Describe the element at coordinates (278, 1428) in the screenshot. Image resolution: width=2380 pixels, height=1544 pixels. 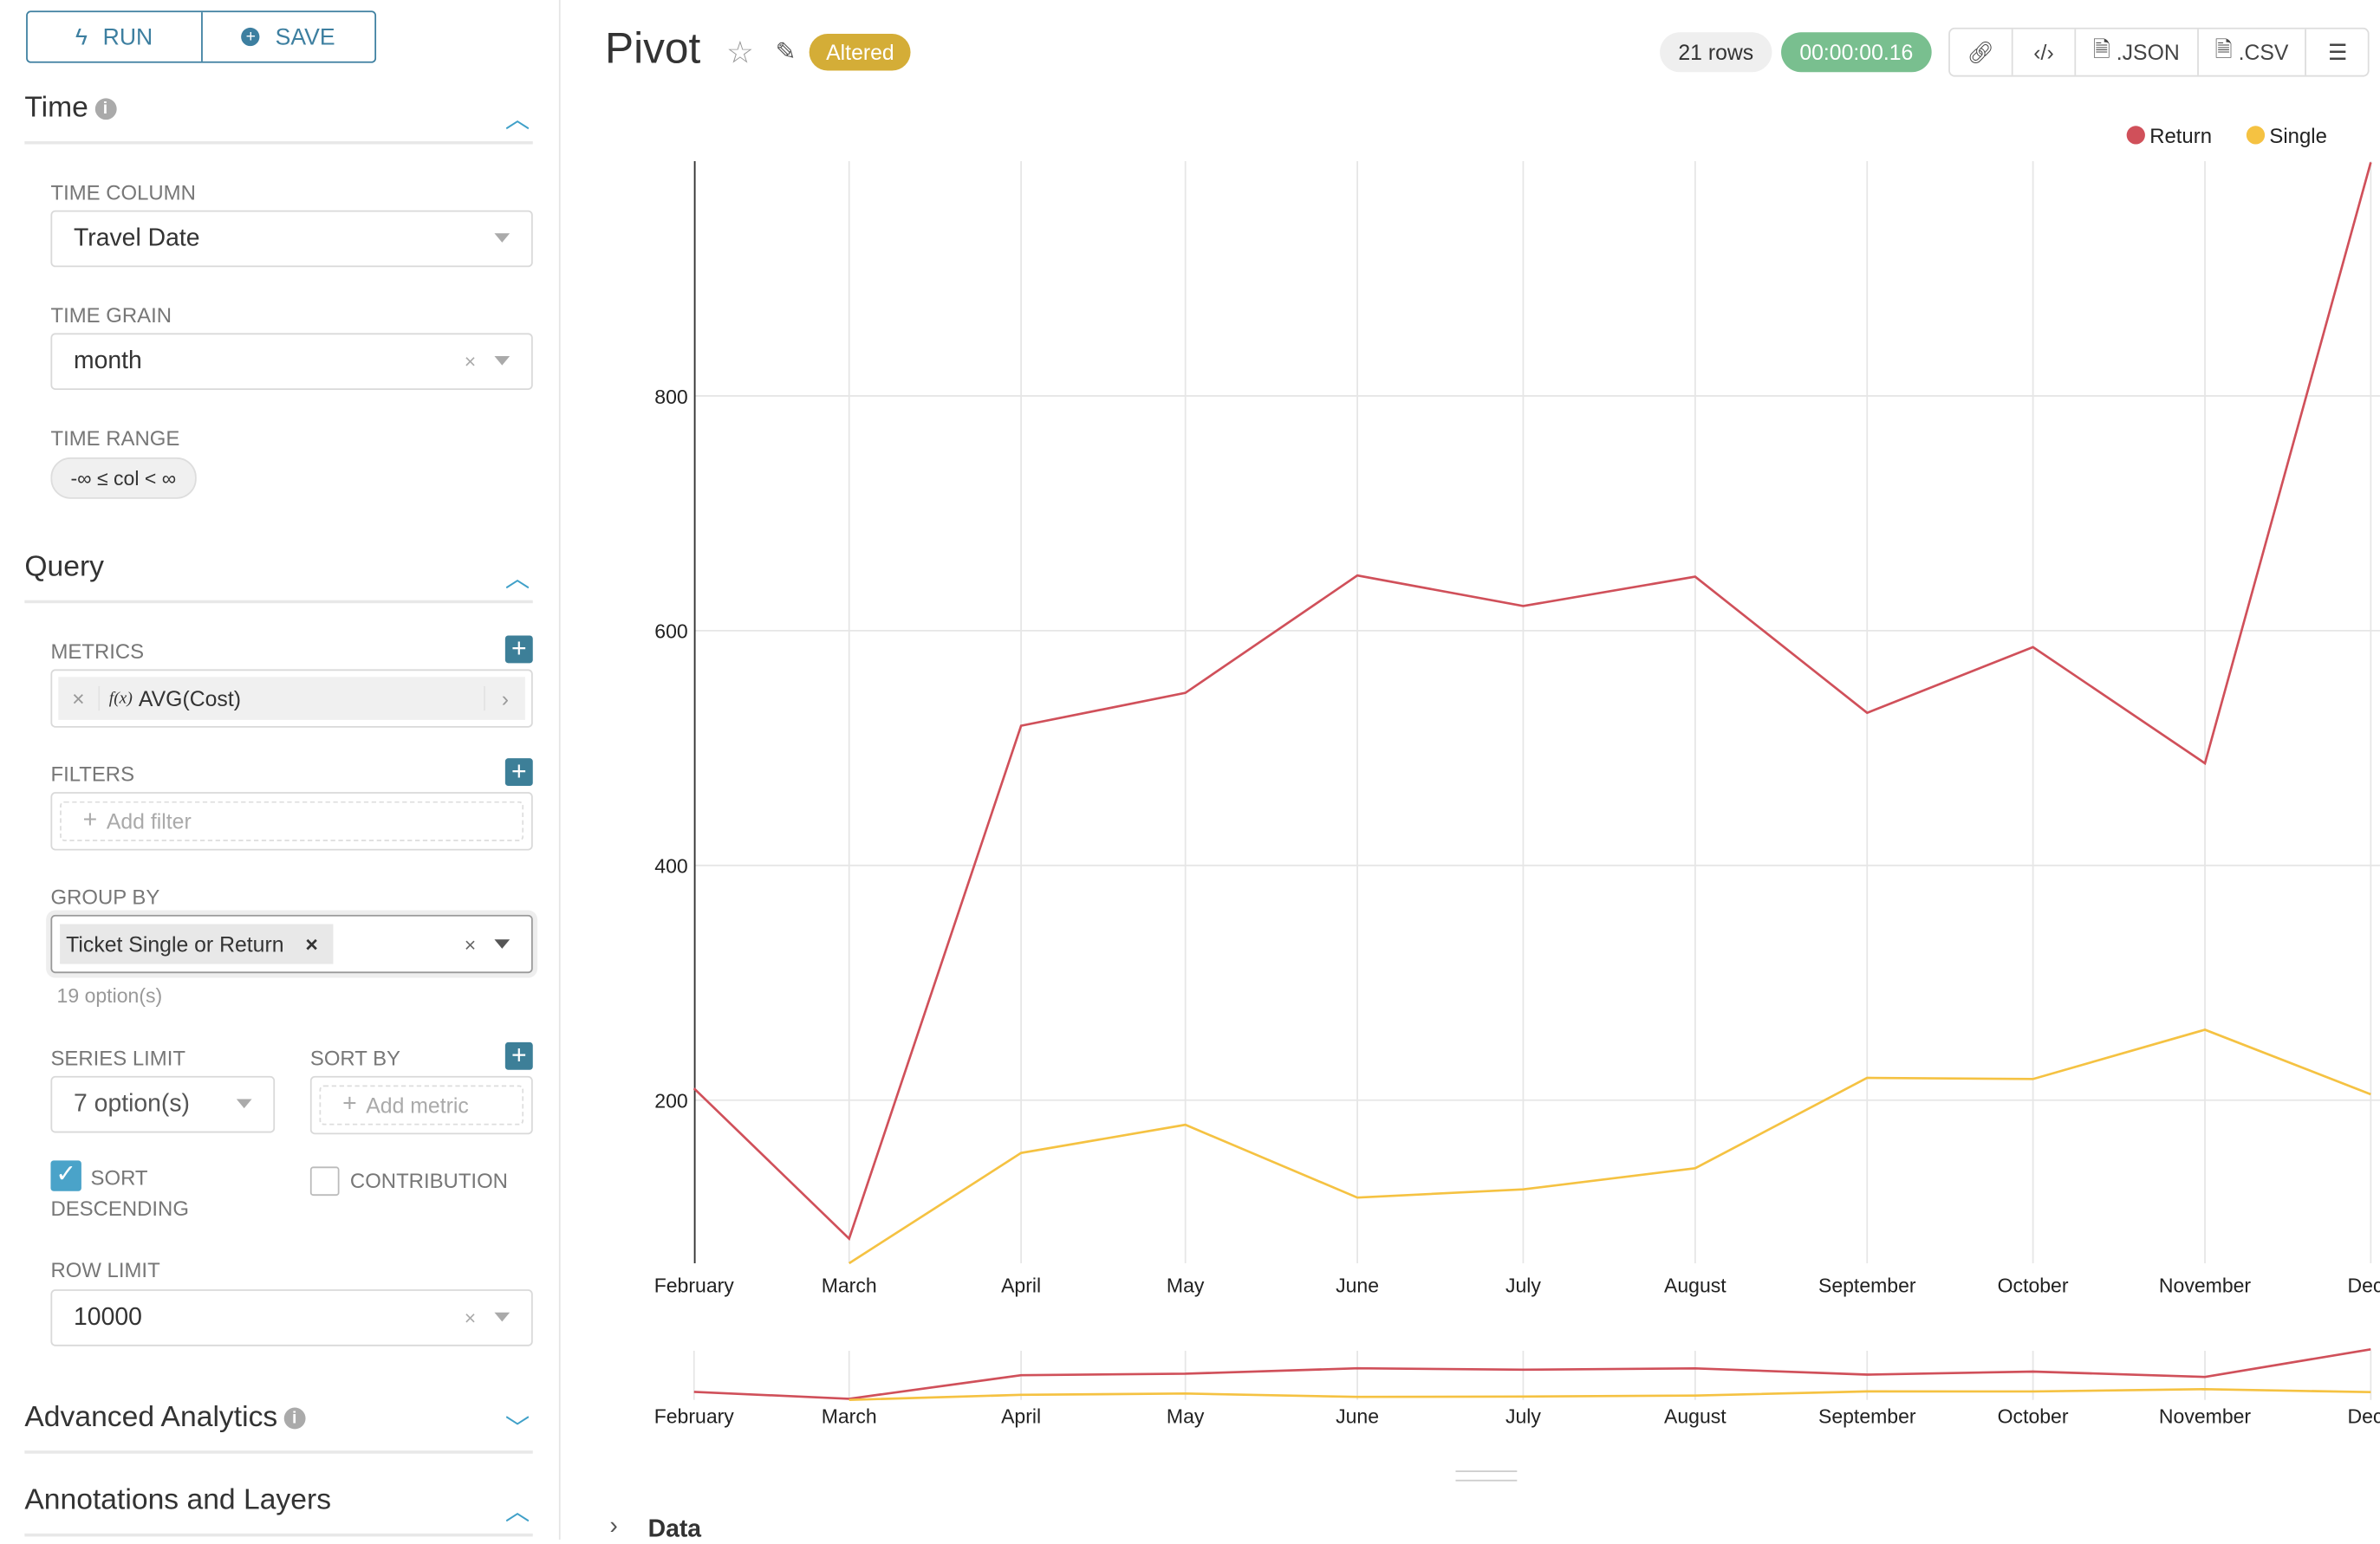
I see `section-advanced-analytics: Advanced Analytics i ﹀` at that location.